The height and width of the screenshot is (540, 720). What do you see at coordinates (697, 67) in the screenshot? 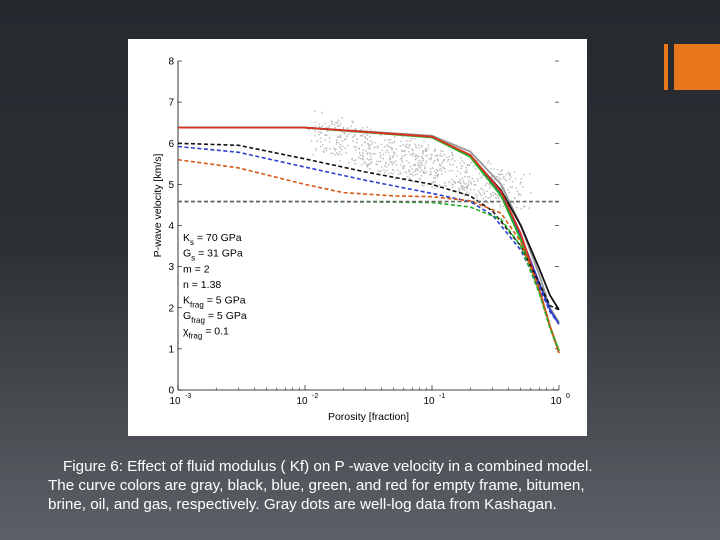
I see `accent-bar-square` at bounding box center [697, 67].